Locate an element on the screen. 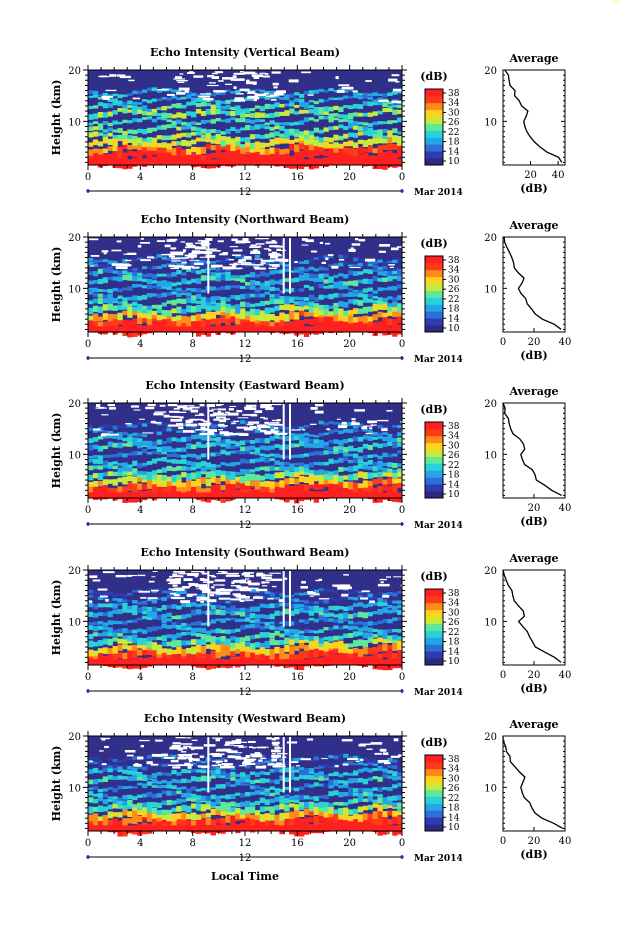 The height and width of the screenshot is (929, 621). corner-mark is located at coordinates (616, 1).